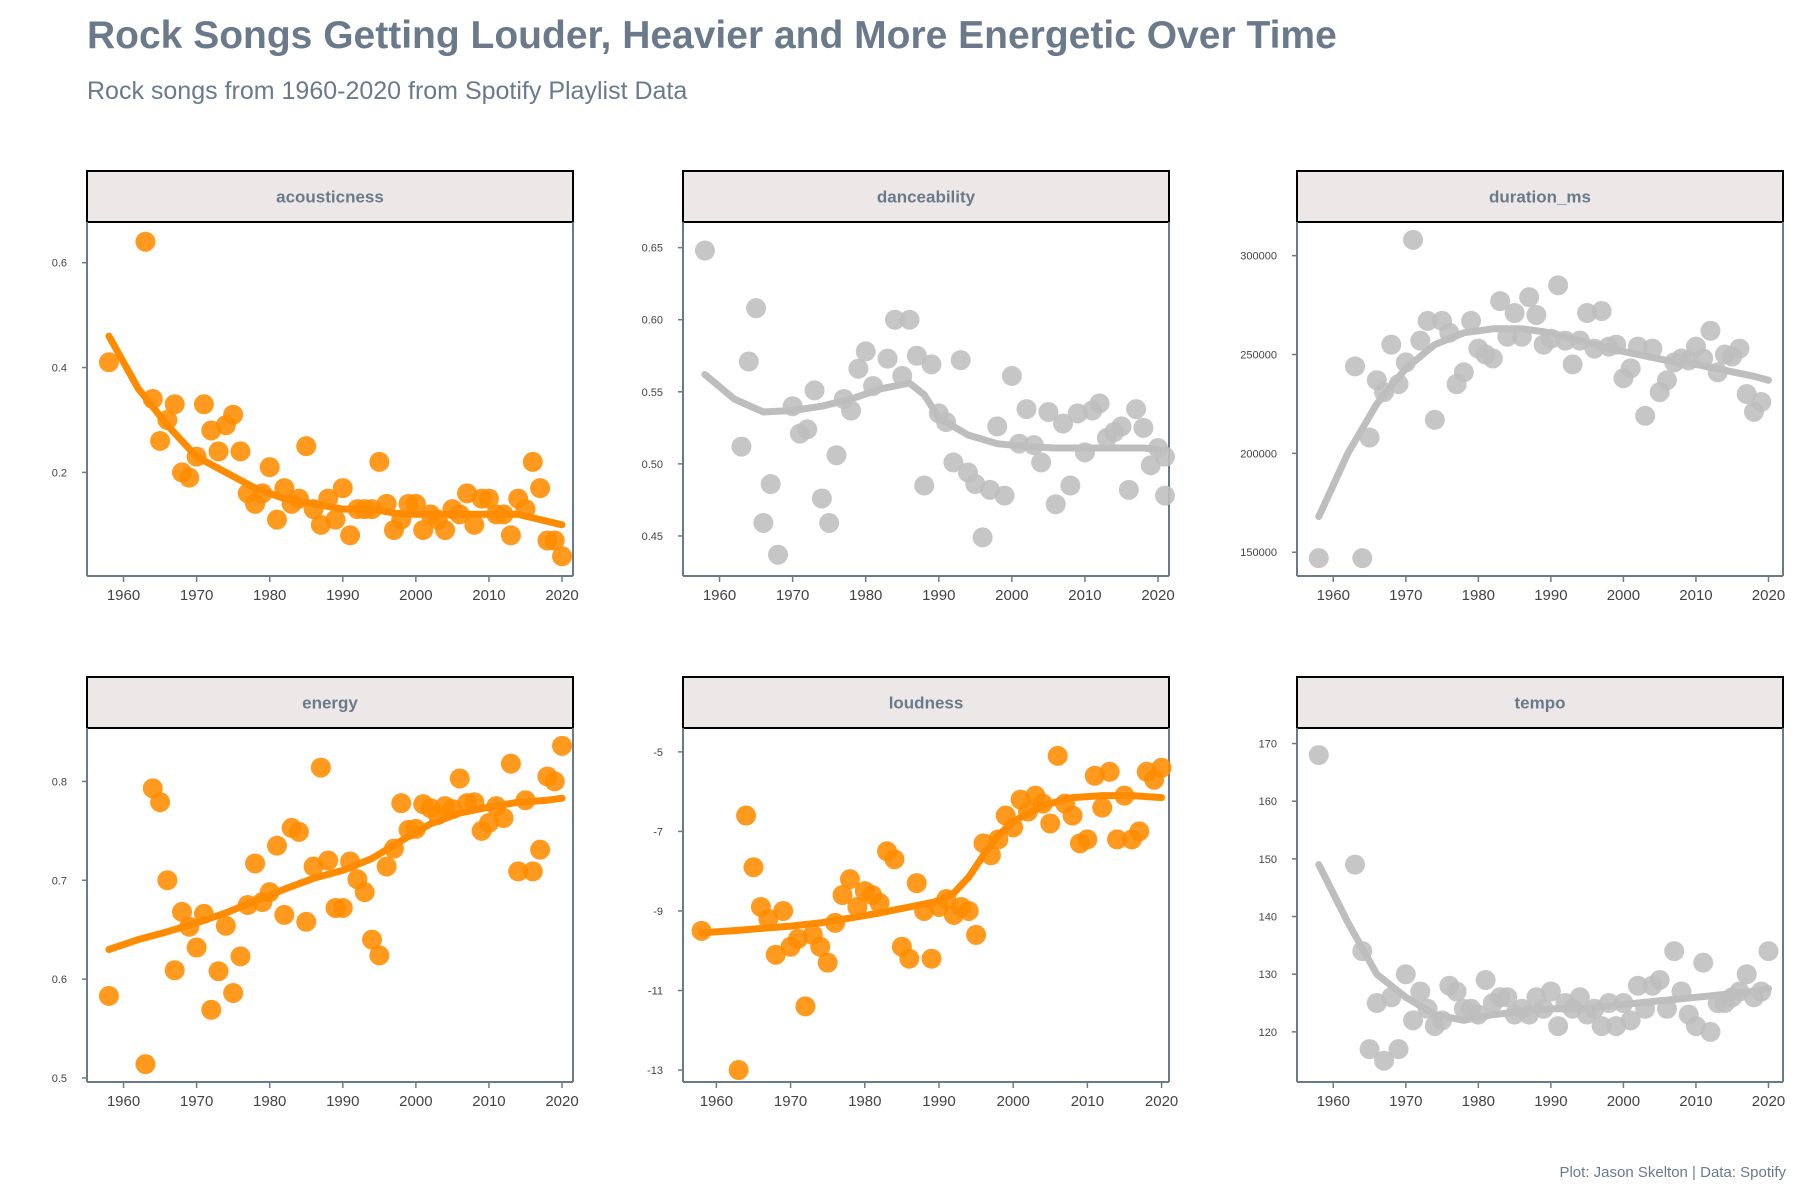 The image size is (1800, 1200). Describe the element at coordinates (1540, 399) in the screenshot. I see `panel-background` at that location.